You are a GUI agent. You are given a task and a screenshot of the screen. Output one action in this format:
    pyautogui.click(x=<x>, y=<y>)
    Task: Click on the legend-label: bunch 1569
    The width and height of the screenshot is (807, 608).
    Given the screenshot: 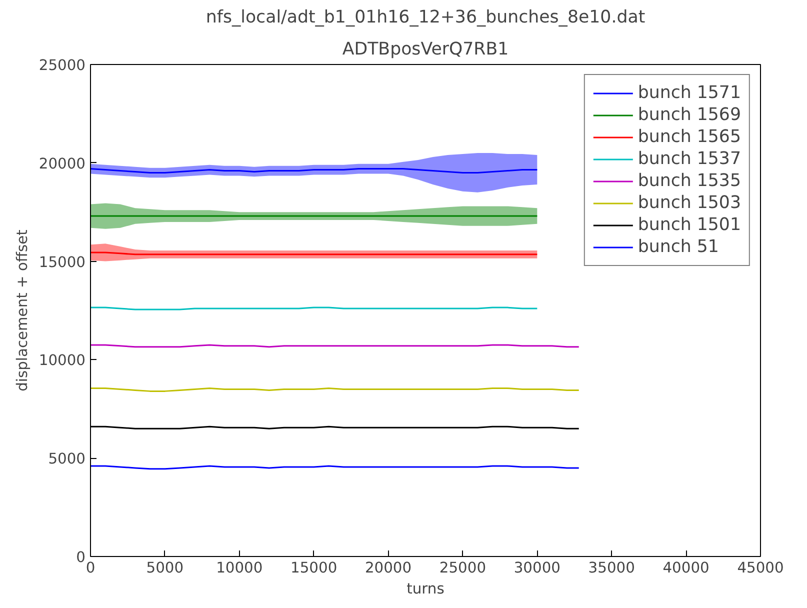 What is the action you would take?
    pyautogui.click(x=689, y=115)
    